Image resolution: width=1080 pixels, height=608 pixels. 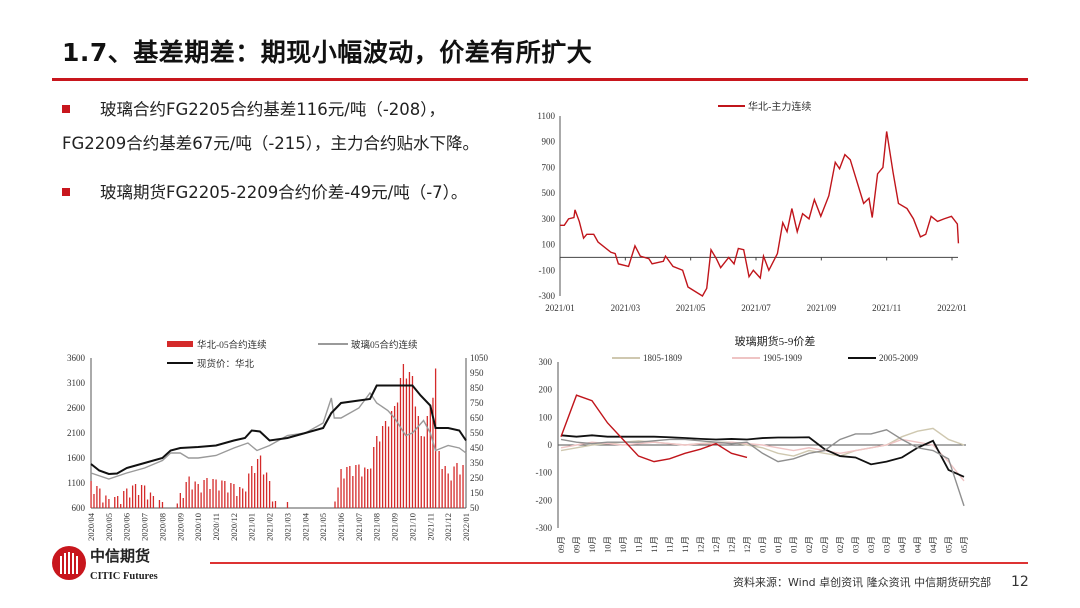 I want to click on logo-en: CITIC Futures, so click(x=124, y=576).